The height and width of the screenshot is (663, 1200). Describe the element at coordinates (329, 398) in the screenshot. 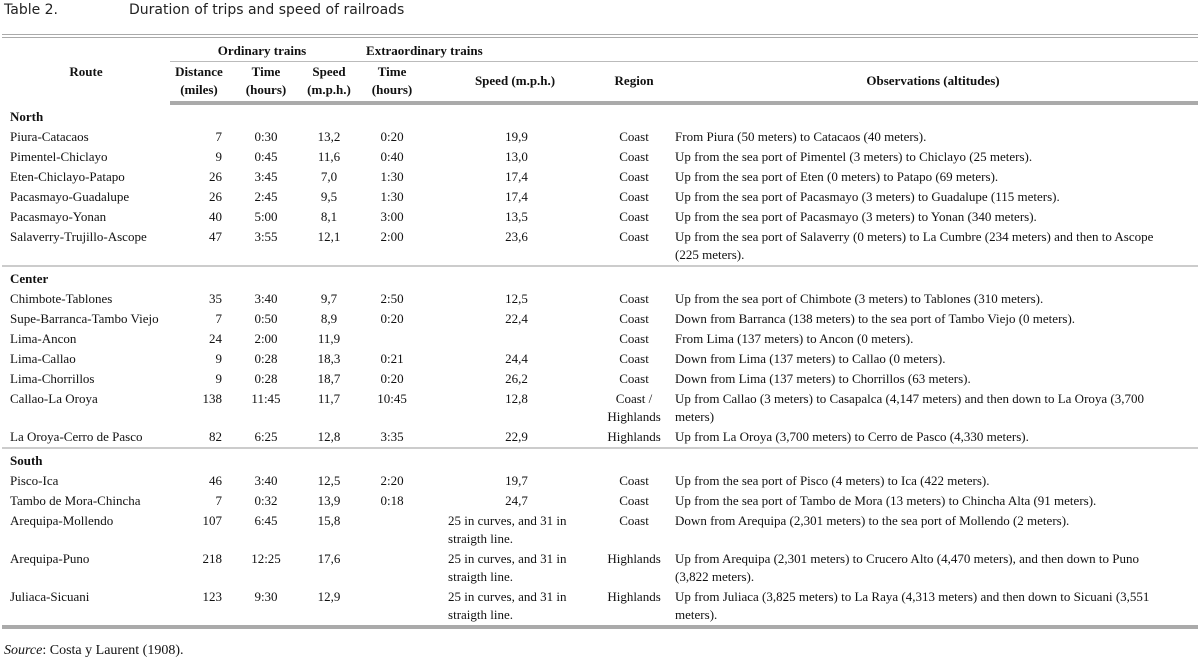

I see `cell-speed: 11,7` at that location.